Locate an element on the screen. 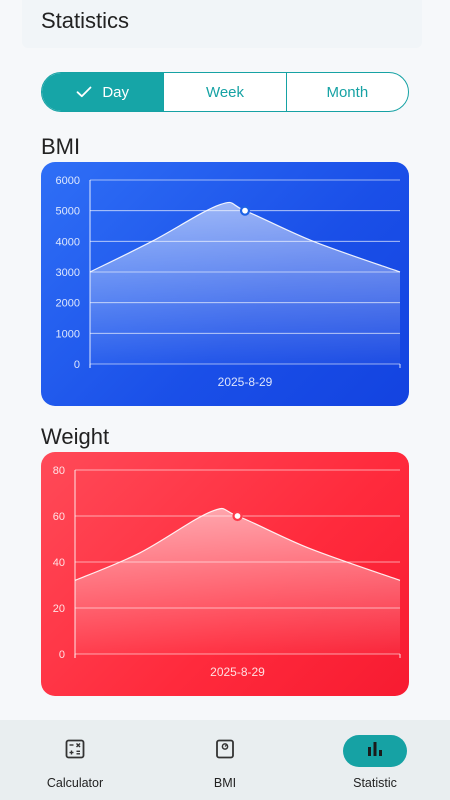 Image resolution: width=450 pixels, height=800 pixels. y-tick-label: 60 is located at coordinates (59, 517).